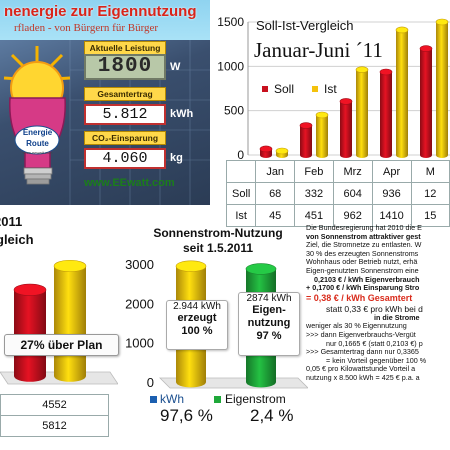  Describe the element at coordinates (315, 89) in the screenshot. I see `legend-swatch-ist` at that location.